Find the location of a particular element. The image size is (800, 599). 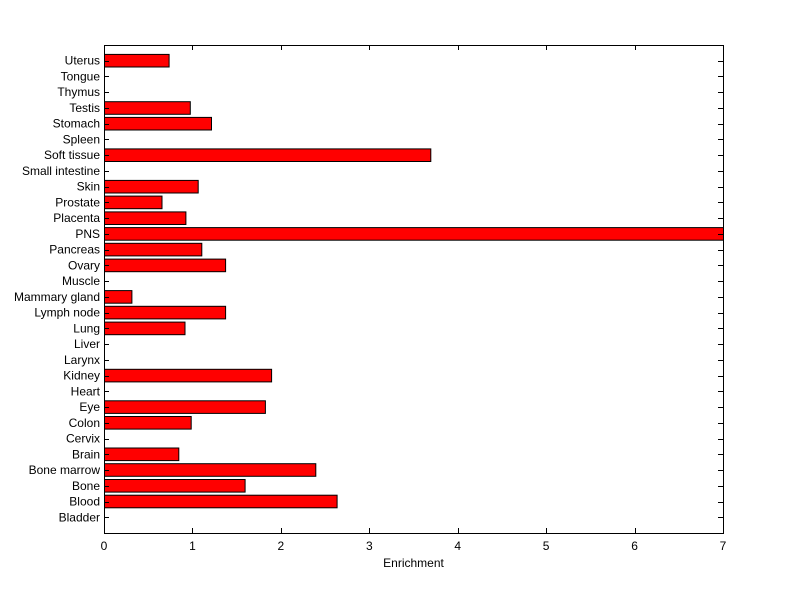

x-tick-label-3: 3 is located at coordinates (369, 546).